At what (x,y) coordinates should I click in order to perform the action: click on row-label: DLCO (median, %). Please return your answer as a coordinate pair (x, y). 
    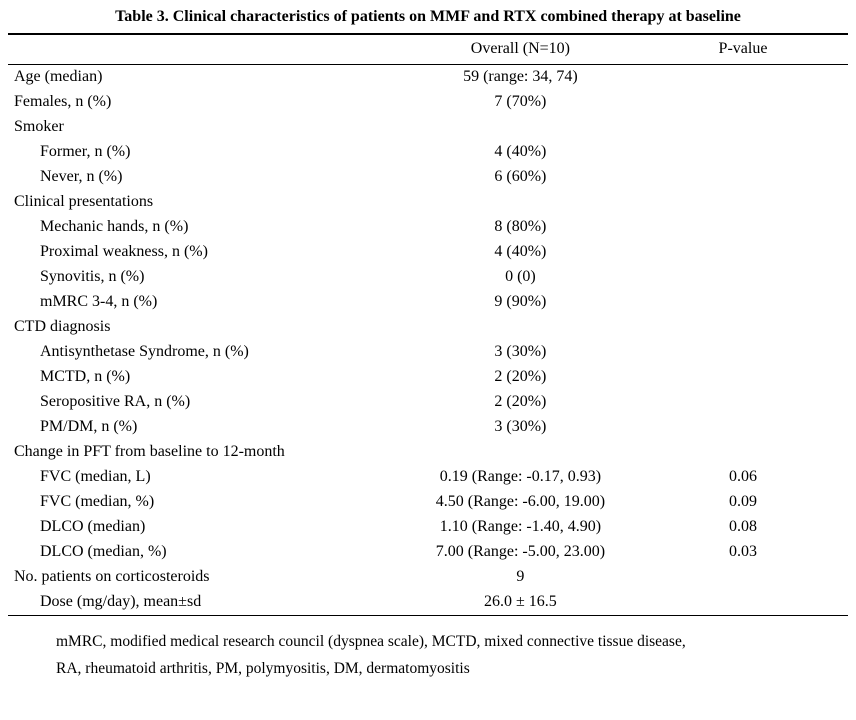
    Looking at the image, I should click on (103, 551).